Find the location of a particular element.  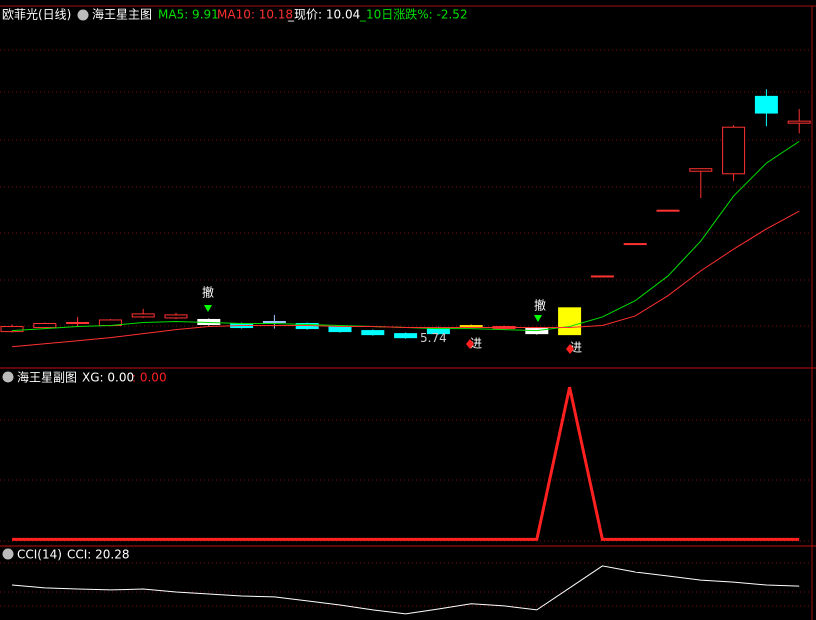

panel-title: 海王星副图 is located at coordinates (47, 377).